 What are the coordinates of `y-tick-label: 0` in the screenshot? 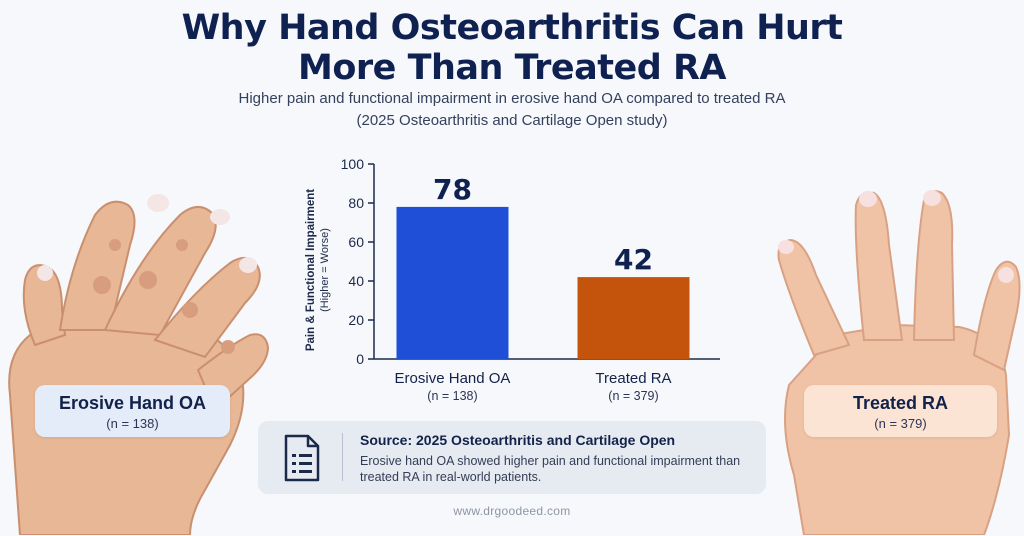 It's located at (360, 359).